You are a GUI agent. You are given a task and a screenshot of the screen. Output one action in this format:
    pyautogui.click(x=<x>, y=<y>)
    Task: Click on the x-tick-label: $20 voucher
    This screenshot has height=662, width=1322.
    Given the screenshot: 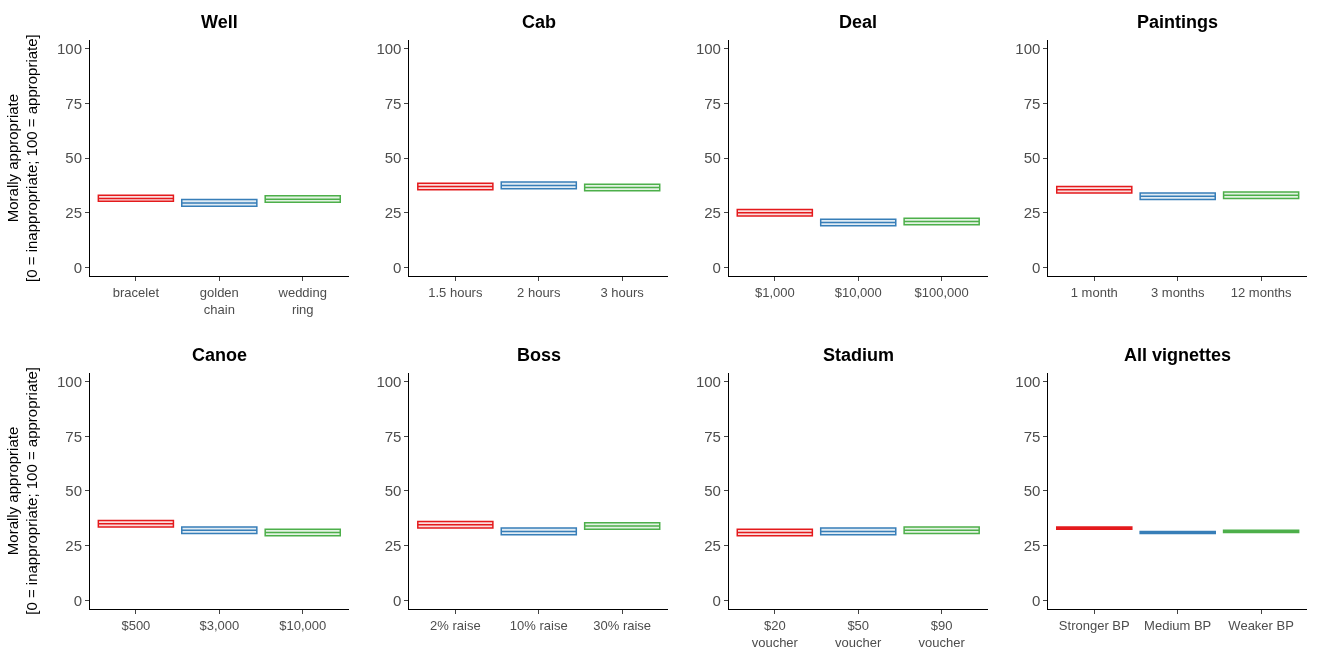 What is the action you would take?
    pyautogui.click(x=775, y=633)
    